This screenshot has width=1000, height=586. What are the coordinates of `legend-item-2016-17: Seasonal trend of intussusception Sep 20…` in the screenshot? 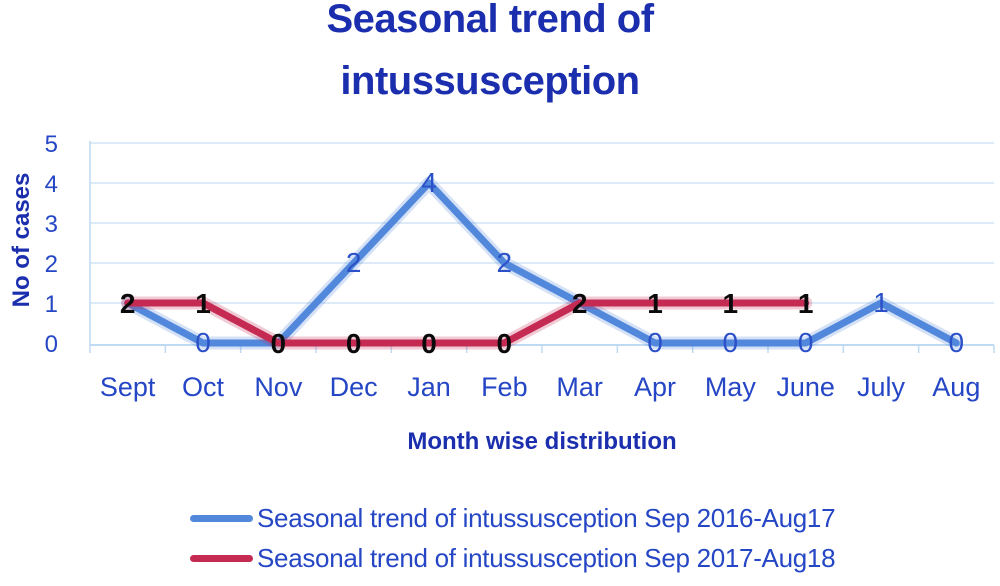 It's located at (500, 518).